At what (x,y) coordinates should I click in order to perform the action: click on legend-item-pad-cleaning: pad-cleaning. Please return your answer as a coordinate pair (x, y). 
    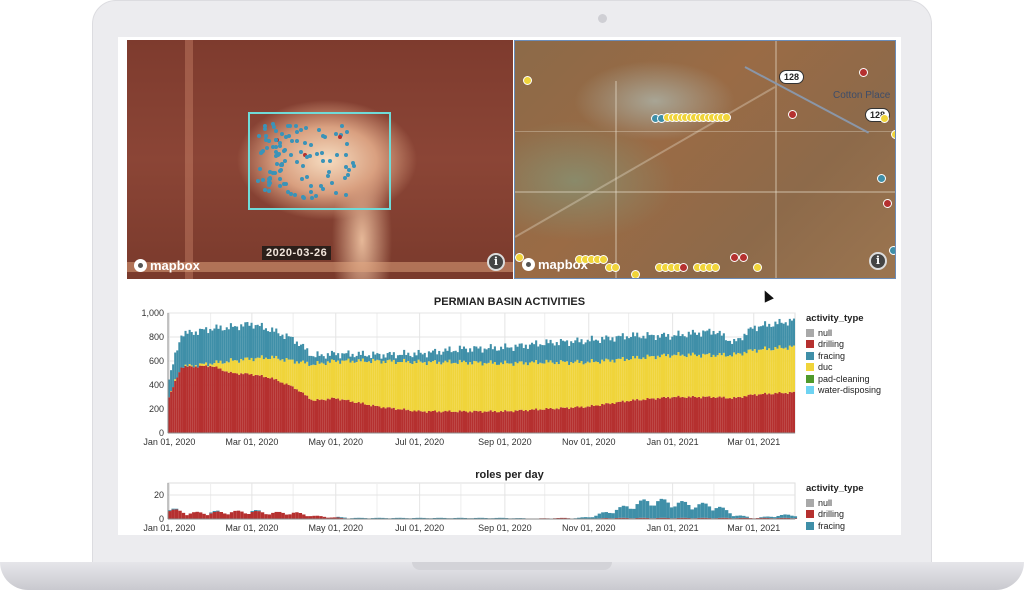
    Looking at the image, I should click on (843, 379).